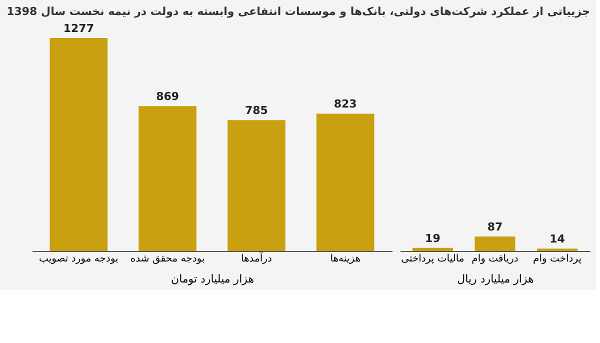  I want to click on data-label: 785, so click(256, 111).